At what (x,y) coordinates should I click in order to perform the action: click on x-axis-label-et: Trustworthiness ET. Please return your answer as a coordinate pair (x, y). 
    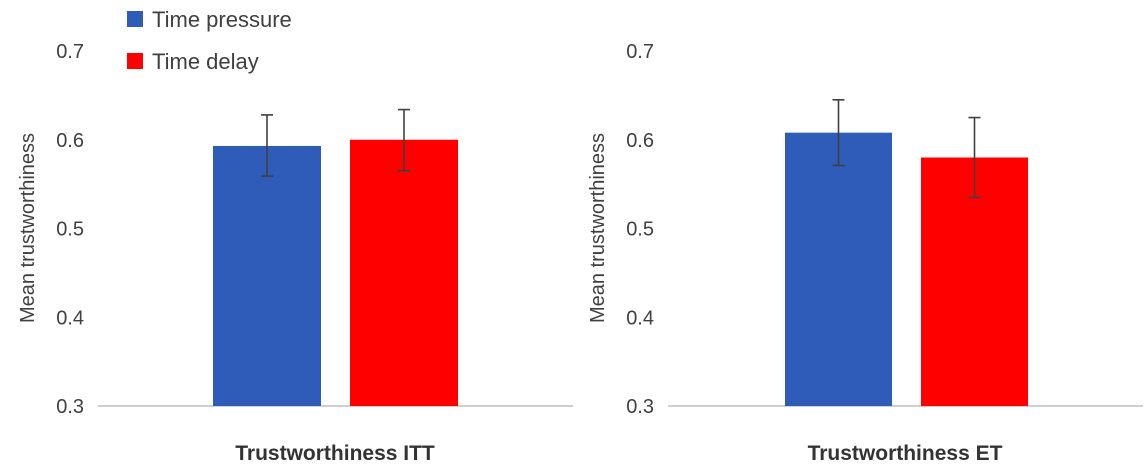
    Looking at the image, I should click on (905, 453).